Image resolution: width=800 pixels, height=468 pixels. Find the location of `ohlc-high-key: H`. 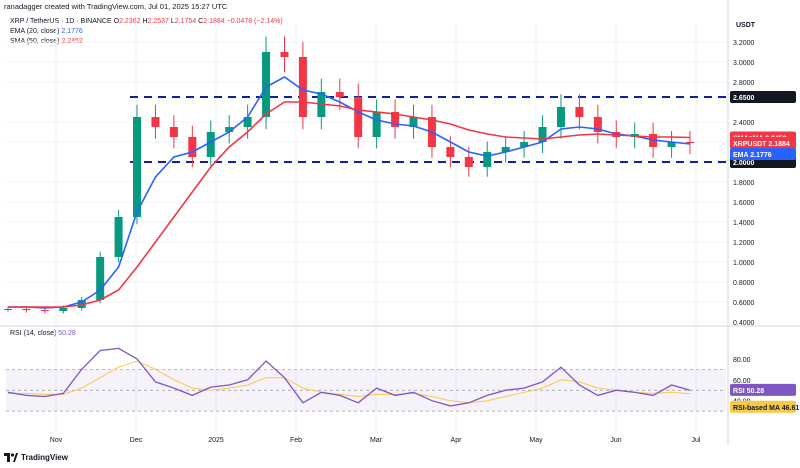

ohlc-high-key: H is located at coordinates (145, 21).